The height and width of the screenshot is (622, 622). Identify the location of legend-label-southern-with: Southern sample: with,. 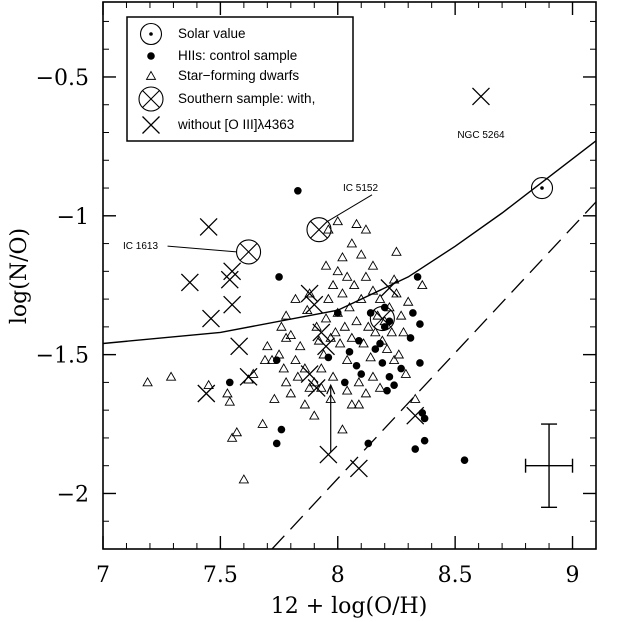
(246, 98).